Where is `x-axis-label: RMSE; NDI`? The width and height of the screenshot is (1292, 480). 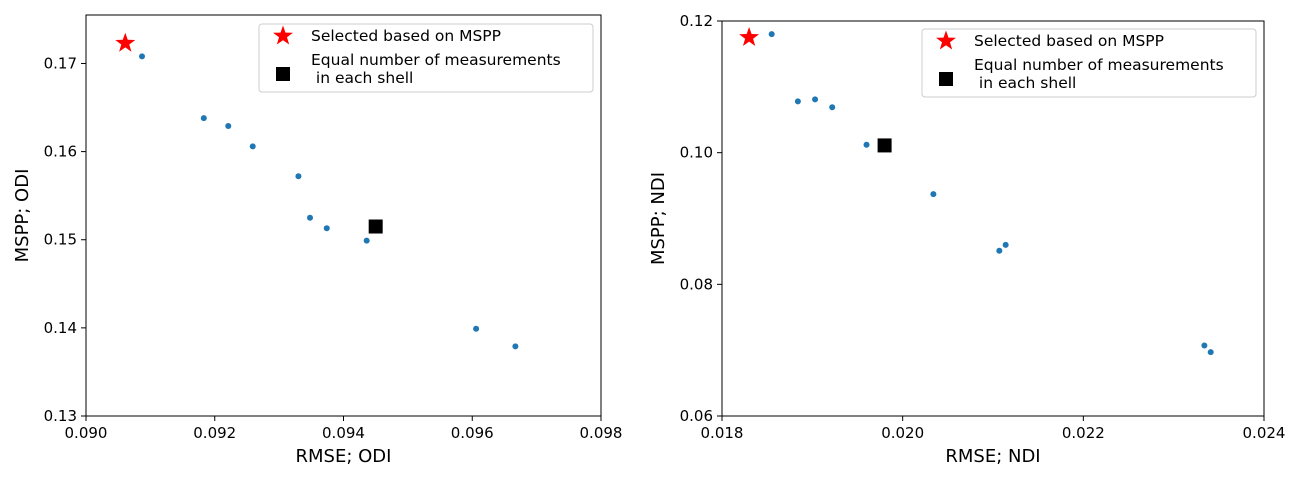
x-axis-label: RMSE; NDI is located at coordinates (992, 456).